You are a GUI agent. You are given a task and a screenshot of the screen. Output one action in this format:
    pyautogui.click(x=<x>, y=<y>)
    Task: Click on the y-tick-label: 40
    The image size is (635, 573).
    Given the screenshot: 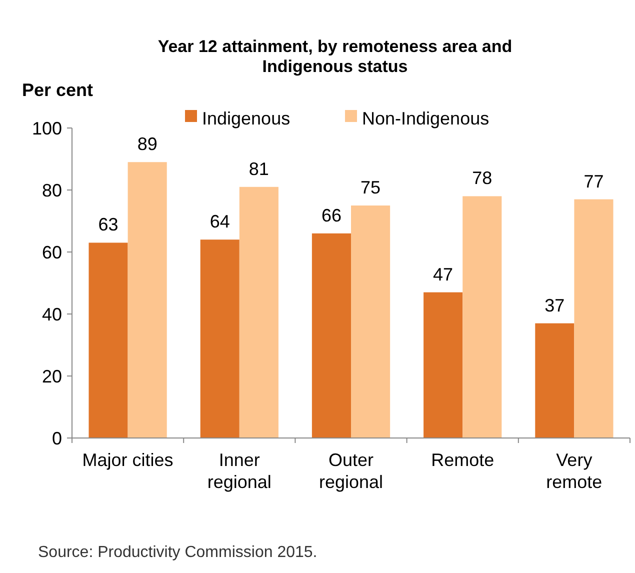 What is the action you would take?
    pyautogui.click(x=52, y=314)
    